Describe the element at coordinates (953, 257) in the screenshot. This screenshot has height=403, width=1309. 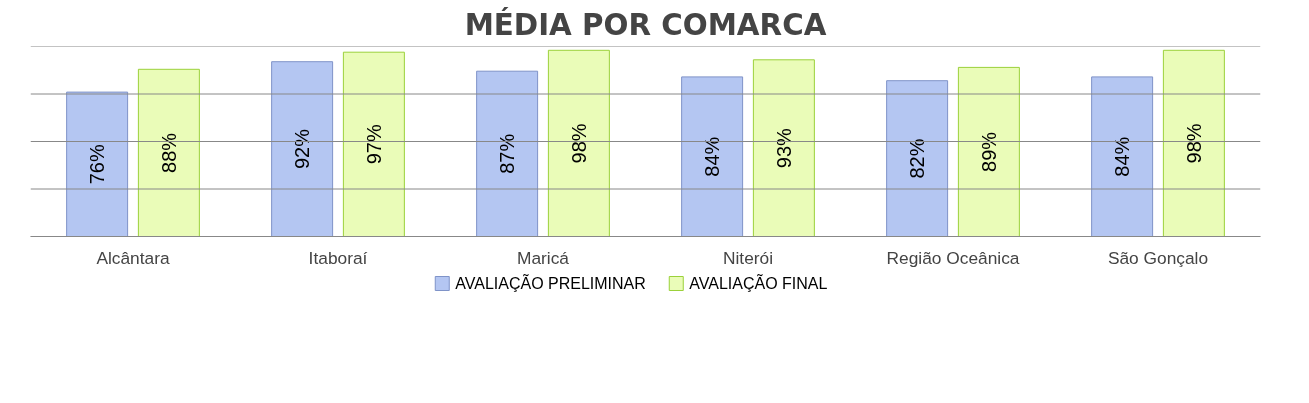
I see `x-tick-label: Região Oceânica` at that location.